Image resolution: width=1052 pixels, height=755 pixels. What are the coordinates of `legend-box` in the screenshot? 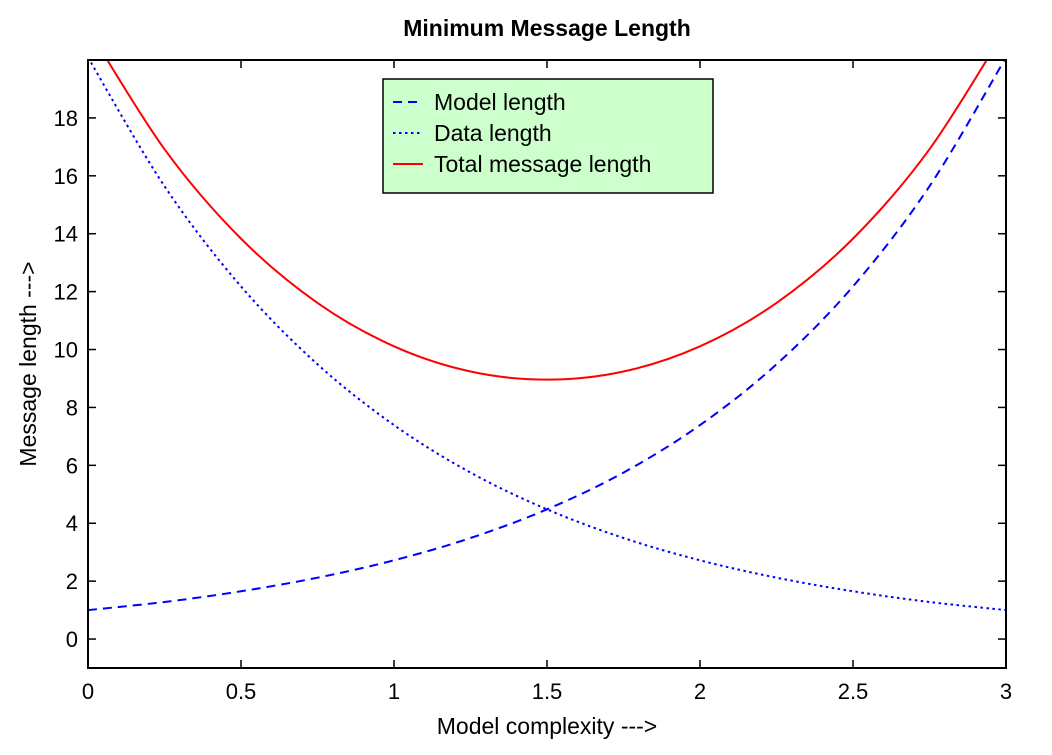 It's located at (548, 136).